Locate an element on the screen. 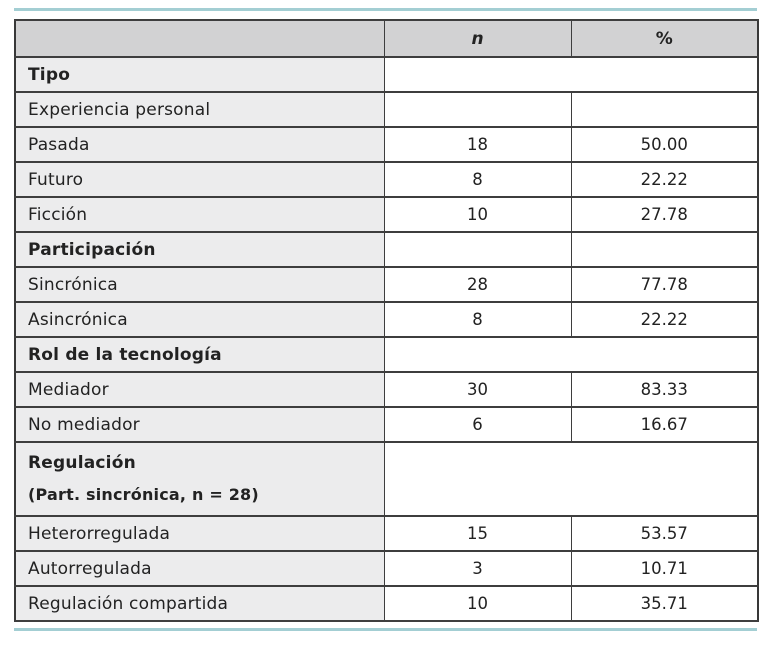 The height and width of the screenshot is (659, 771). table-row-section-regulacion: Regulación (Part. sincrónica, n = 28) is located at coordinates (386, 479).